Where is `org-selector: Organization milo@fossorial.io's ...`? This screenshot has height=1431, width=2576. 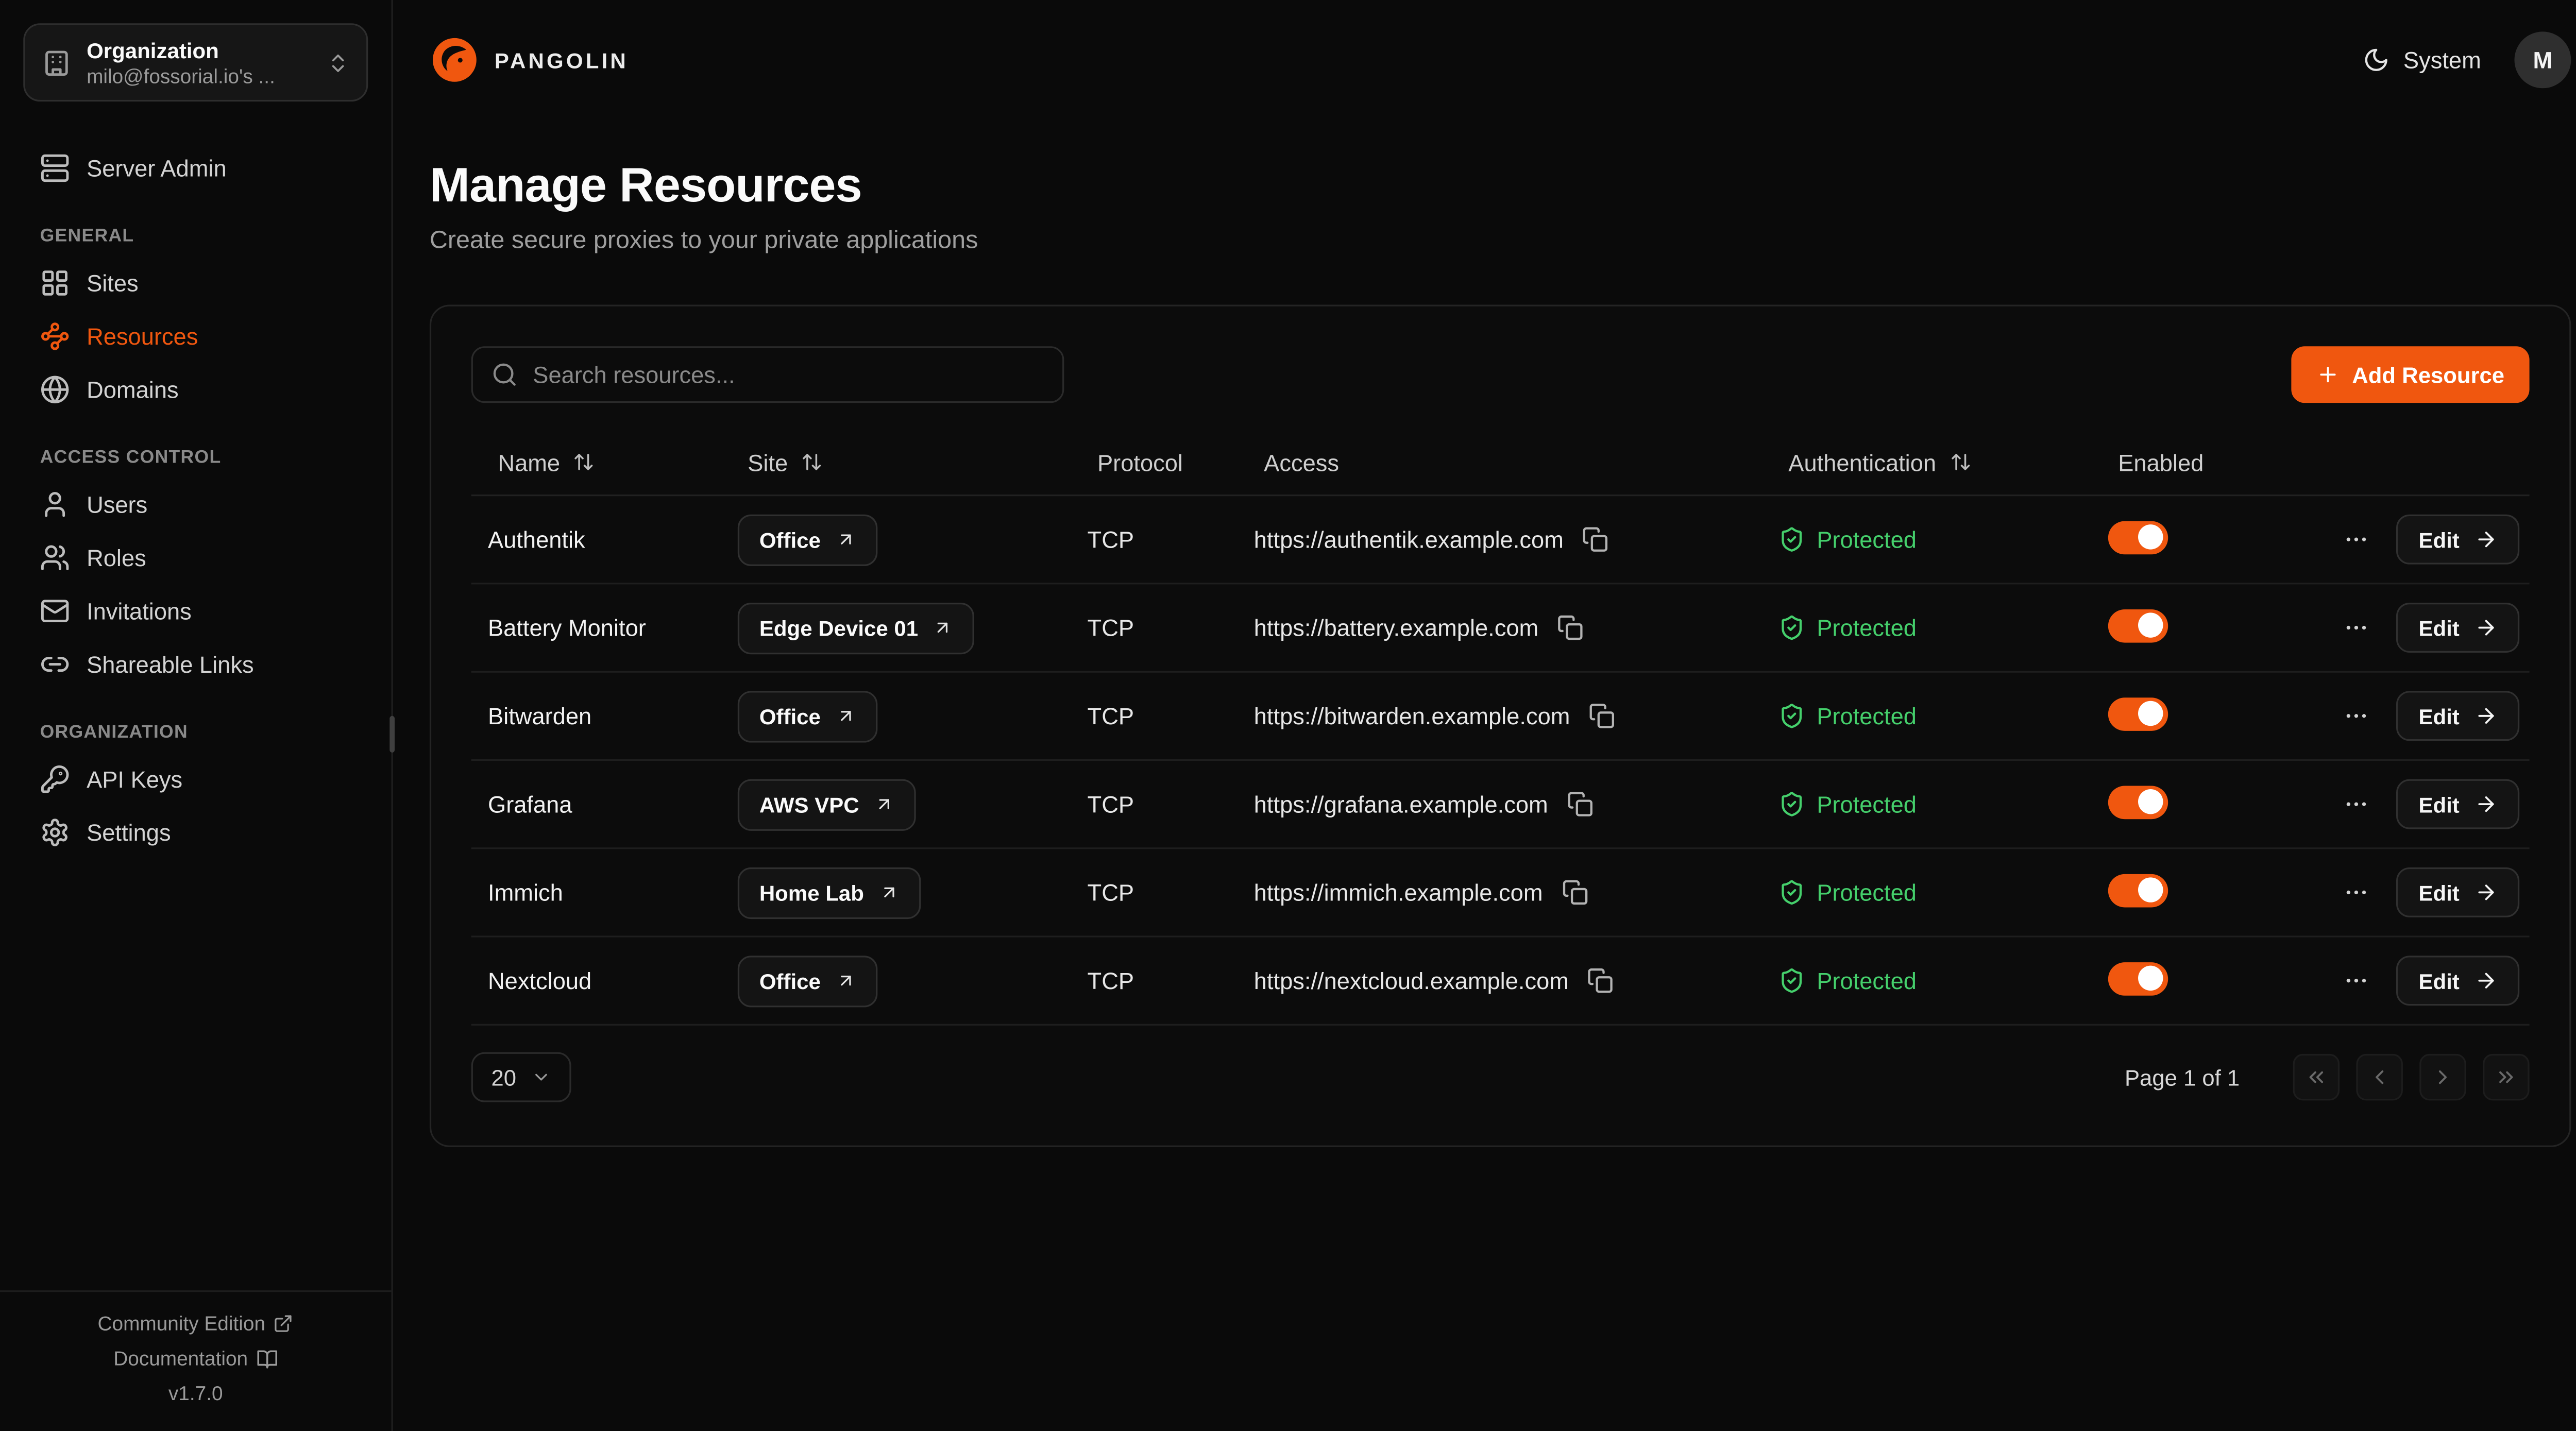
org-selector: Organization milo@fossorial.io's ... is located at coordinates (195, 62).